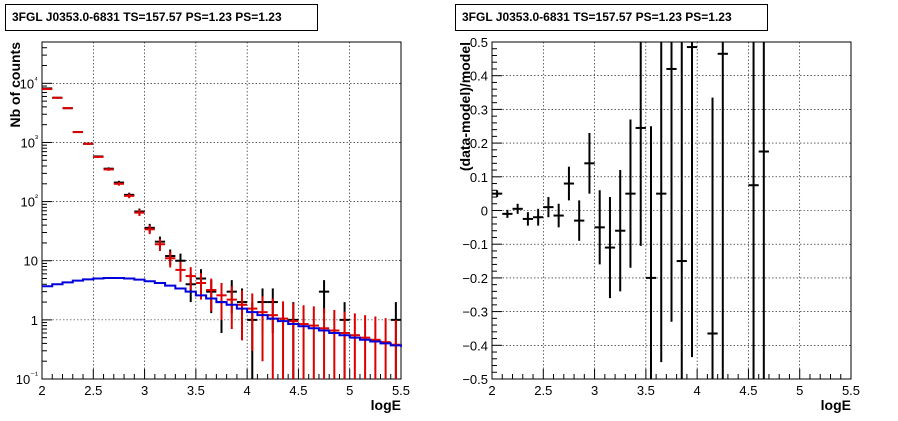 The height and width of the screenshot is (421, 898). I want to click on y-tick-label: 0.1, so click(479, 177).